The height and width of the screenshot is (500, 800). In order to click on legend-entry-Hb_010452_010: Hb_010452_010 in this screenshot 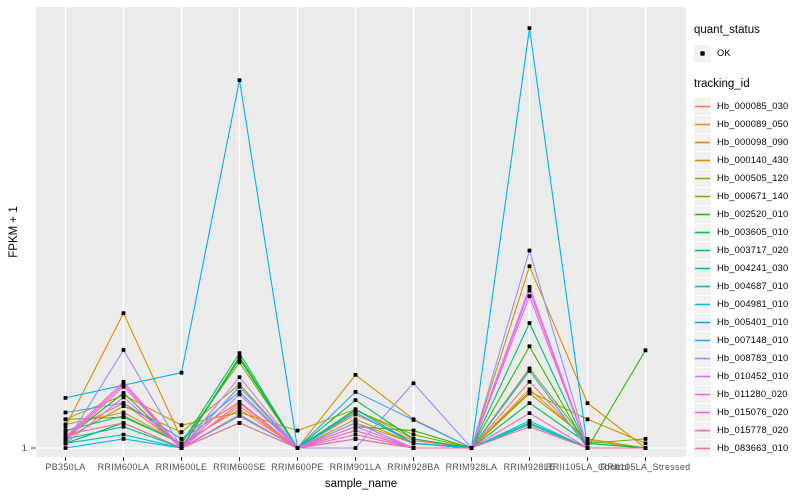, I will do `click(747, 376)`.